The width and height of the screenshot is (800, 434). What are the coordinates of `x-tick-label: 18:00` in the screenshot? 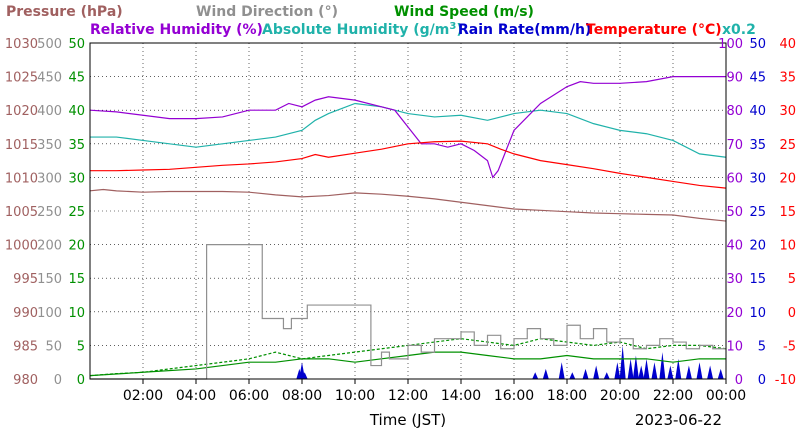 It's located at (567, 396).